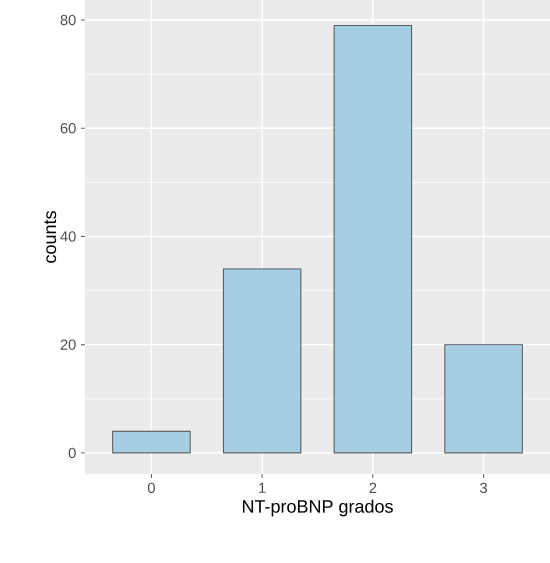 The height and width of the screenshot is (563, 550). Describe the element at coordinates (151, 488) in the screenshot. I see `x-tick-label: 0` at that location.